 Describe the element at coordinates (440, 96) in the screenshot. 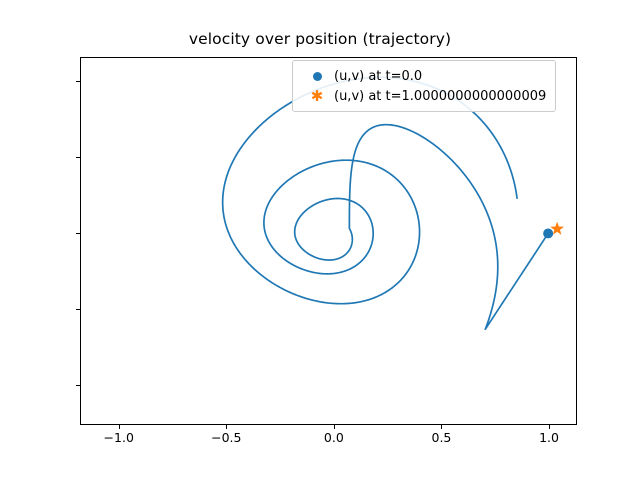

I see `legend-label: (u,v) at t=1.0000000000000009` at that location.